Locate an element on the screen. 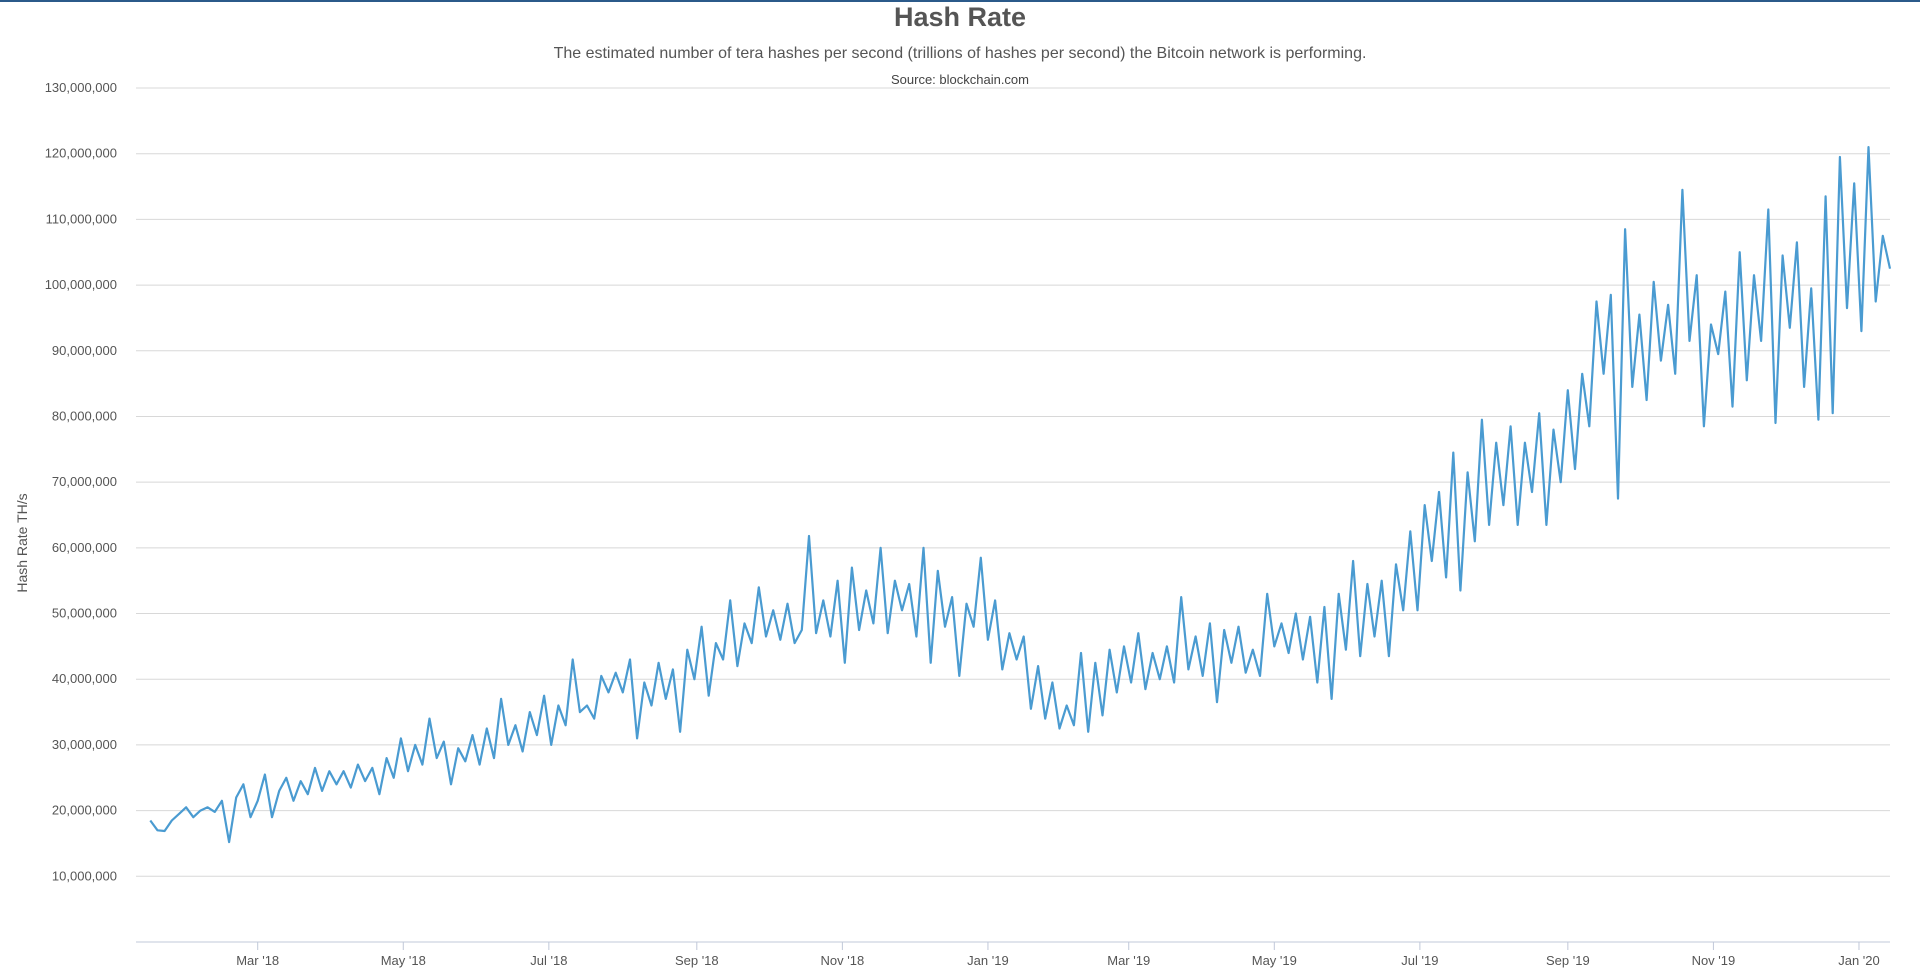 The height and width of the screenshot is (976, 1920). y-tick-label: 100,000,000 is located at coordinates (81, 284).